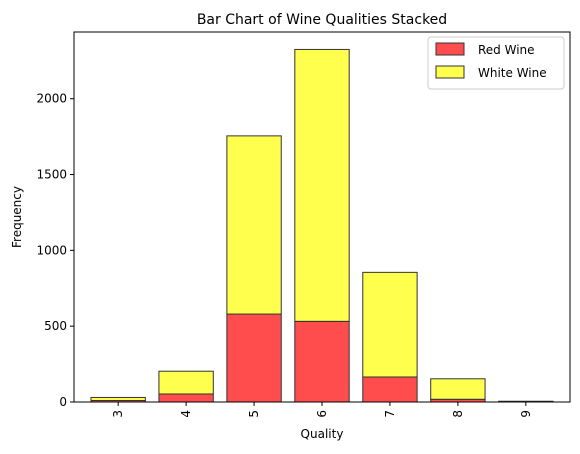  I want to click on x-tick-label: 8, so click(458, 414).